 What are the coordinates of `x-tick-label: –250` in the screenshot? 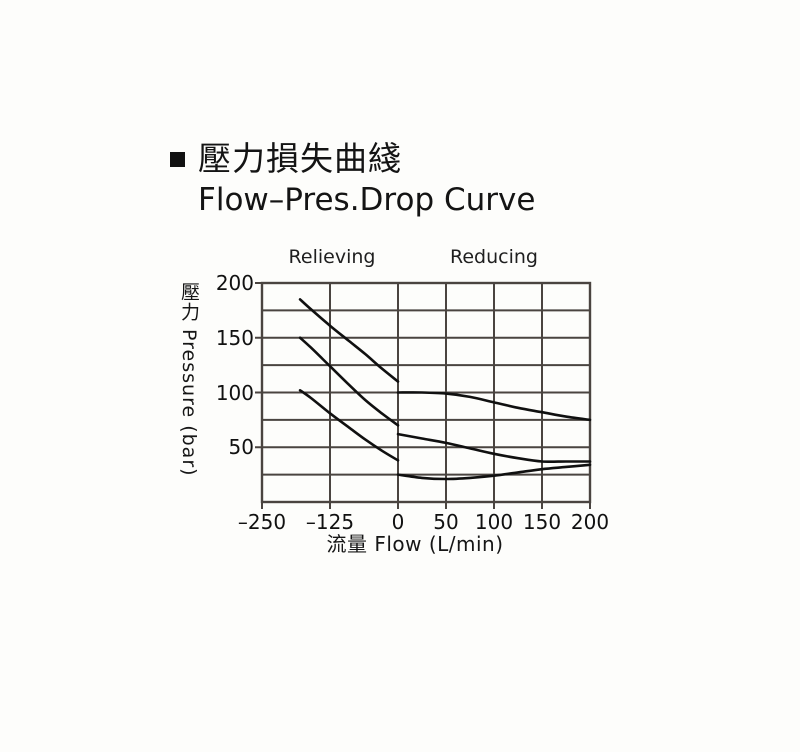 It's located at (262, 522).